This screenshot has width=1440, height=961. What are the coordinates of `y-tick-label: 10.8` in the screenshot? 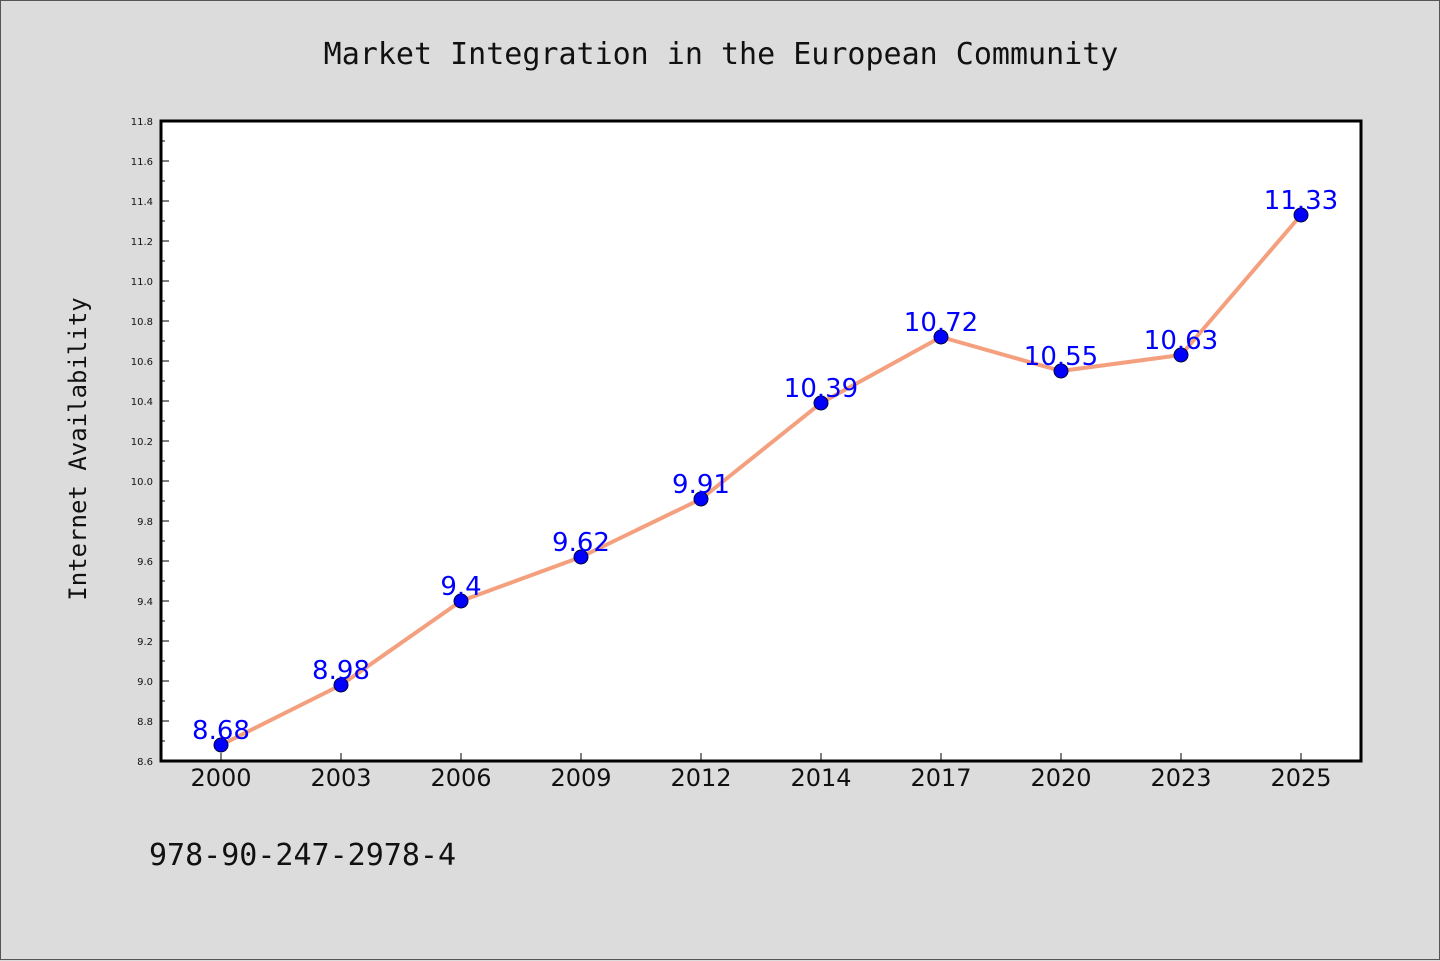 It's located at (142, 322).